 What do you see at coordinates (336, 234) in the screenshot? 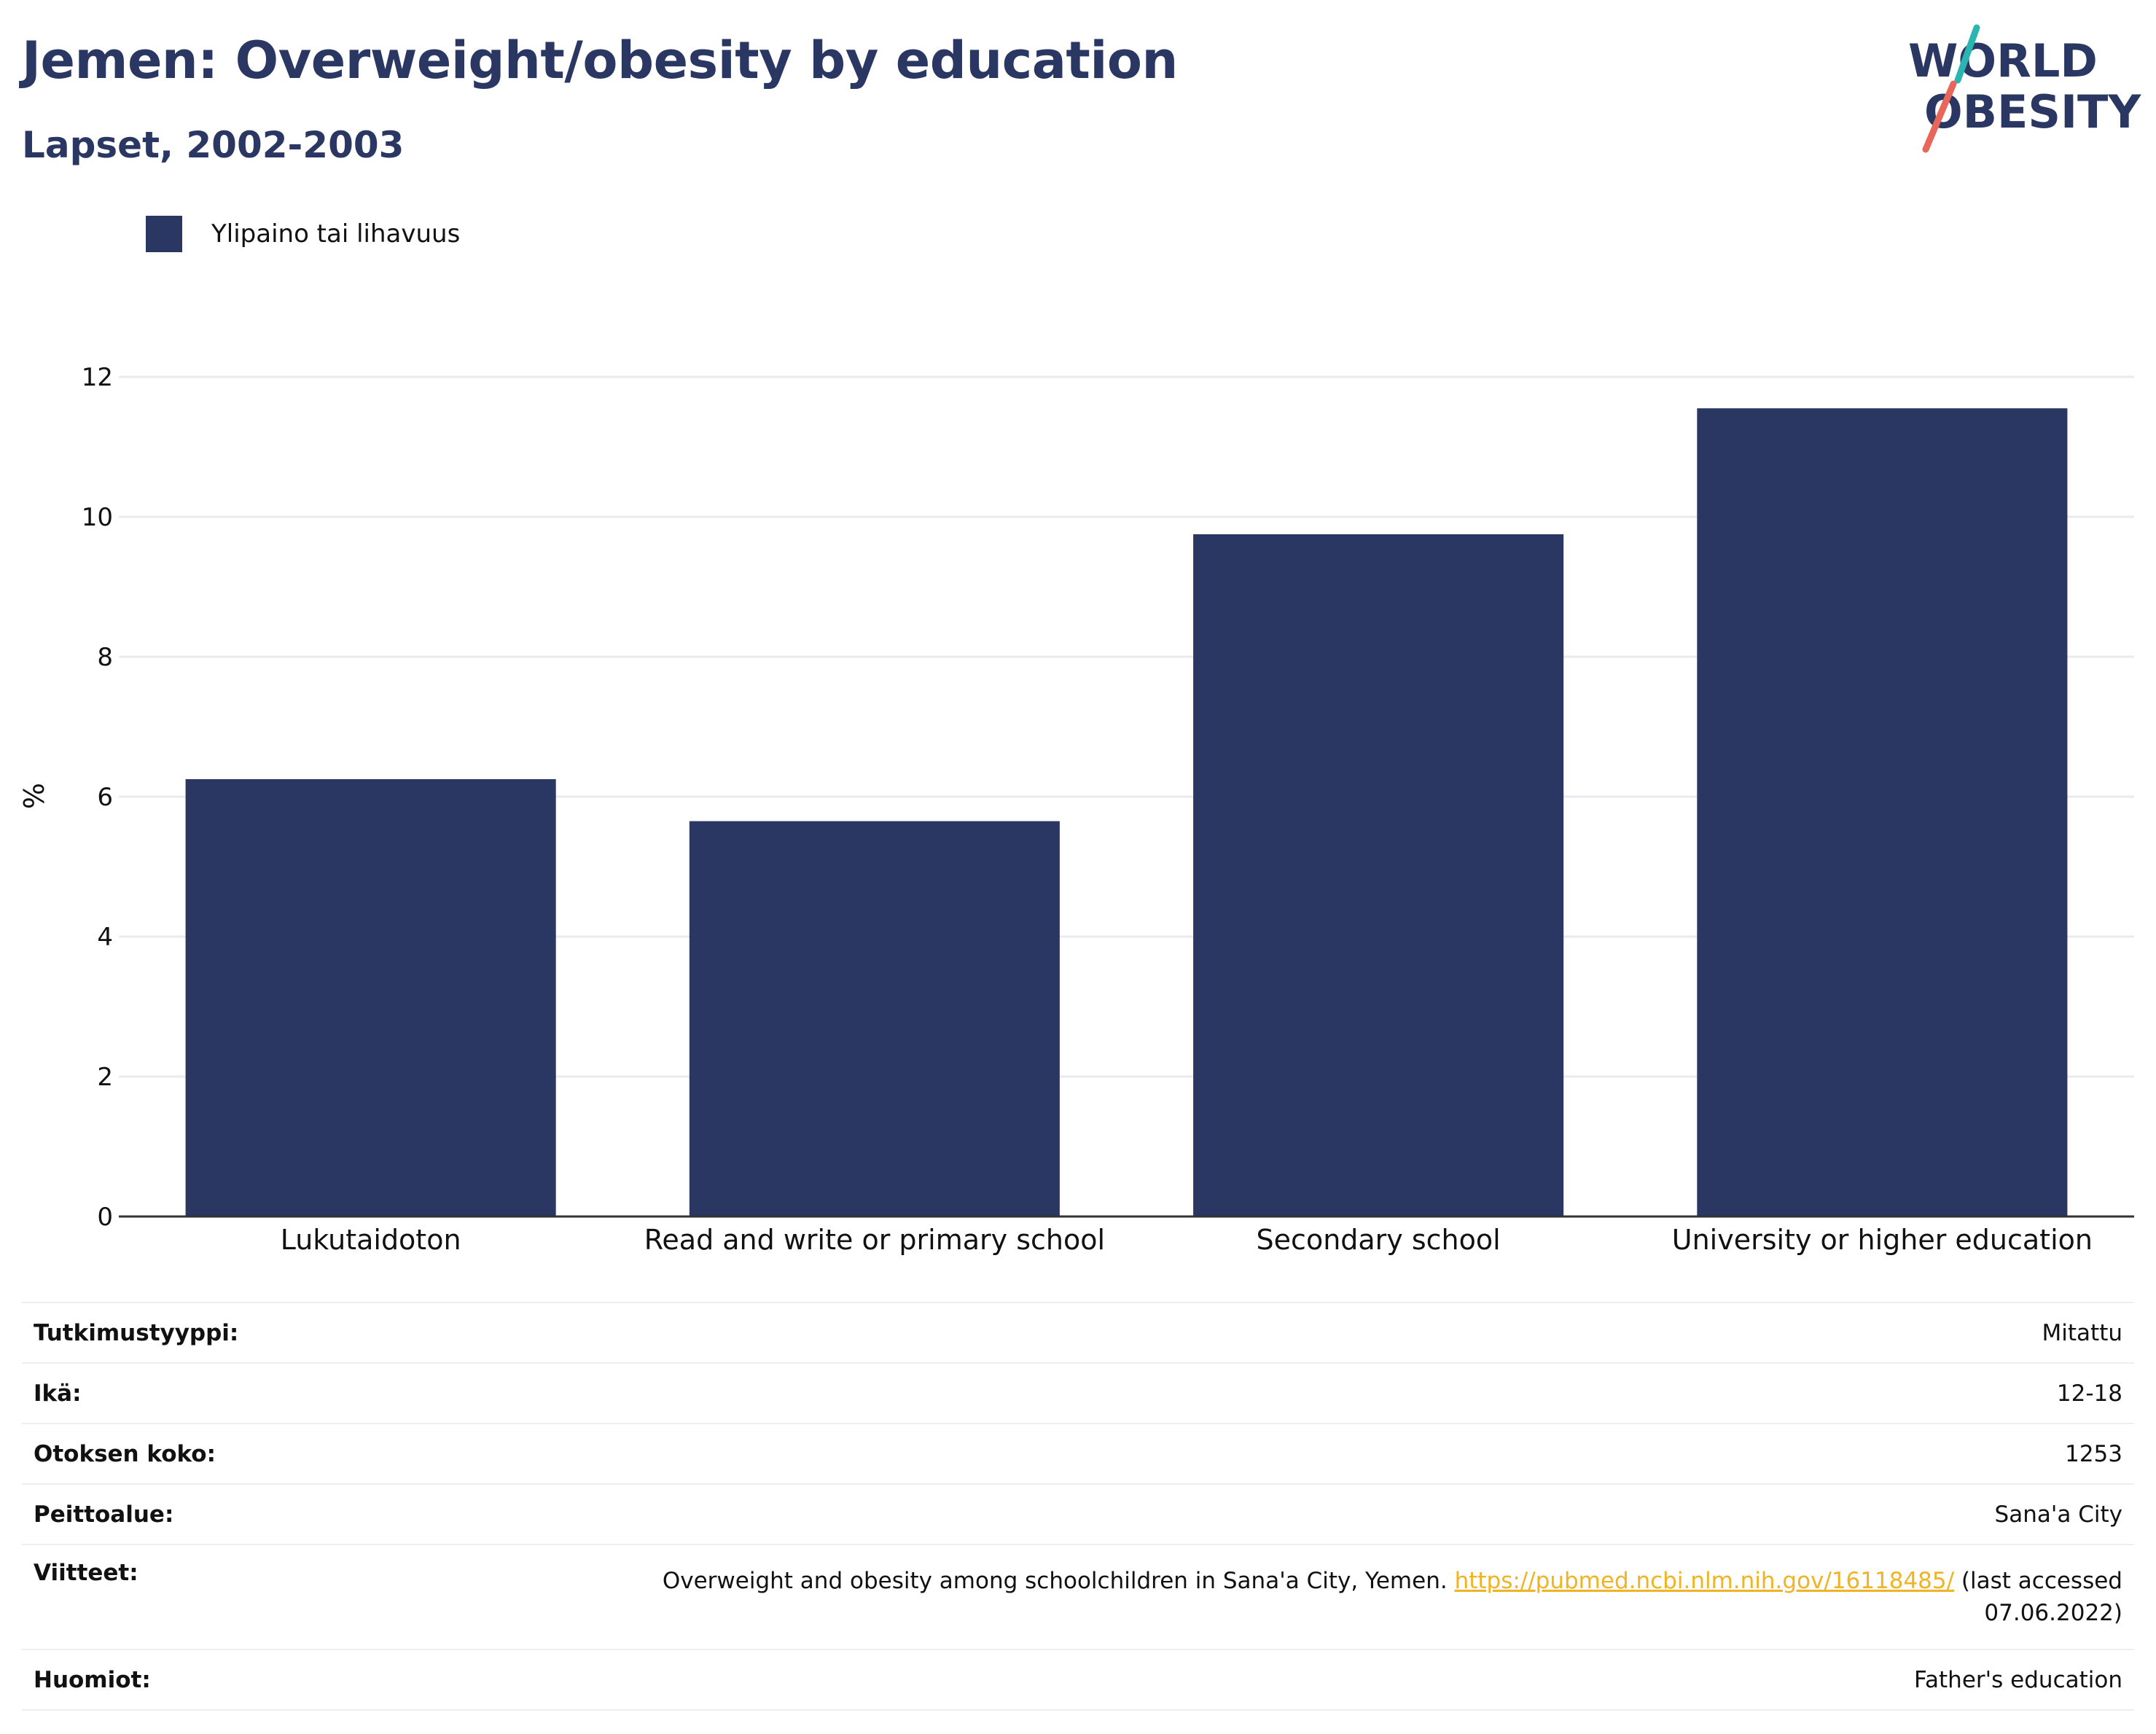
I see `legend-label: Ylipaino tai lihavuus` at bounding box center [336, 234].